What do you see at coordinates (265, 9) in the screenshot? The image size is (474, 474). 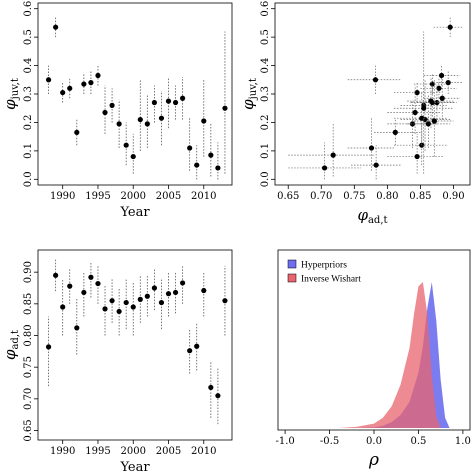 I see `y-tick-label: 0.6` at bounding box center [265, 9].